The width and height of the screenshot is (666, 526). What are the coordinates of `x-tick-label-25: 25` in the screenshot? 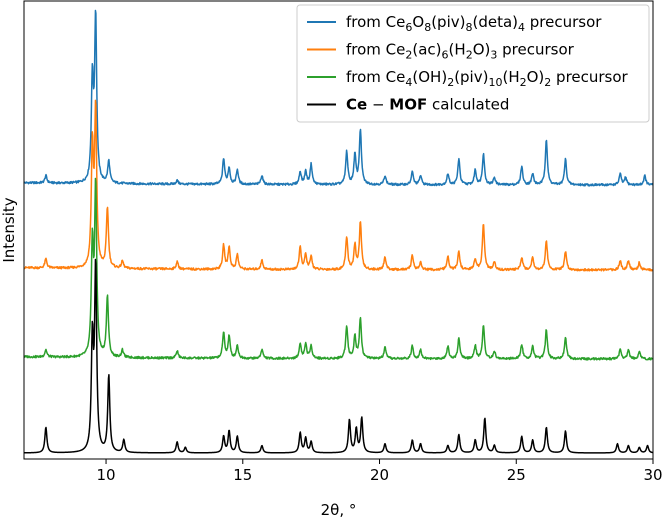 It's located at (516, 475).